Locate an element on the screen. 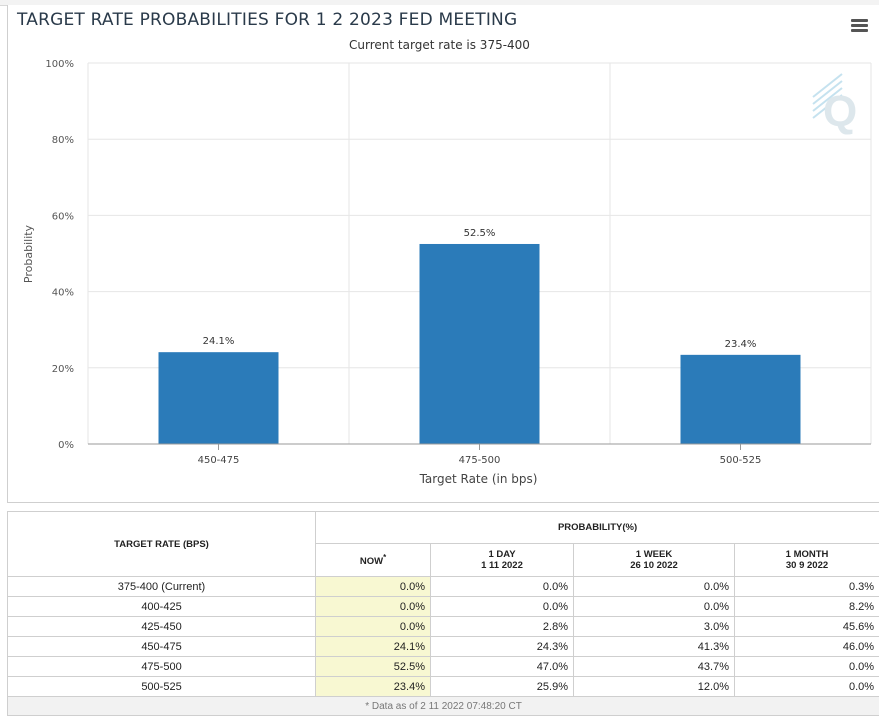  now-column-header: NOW* is located at coordinates (373, 560).